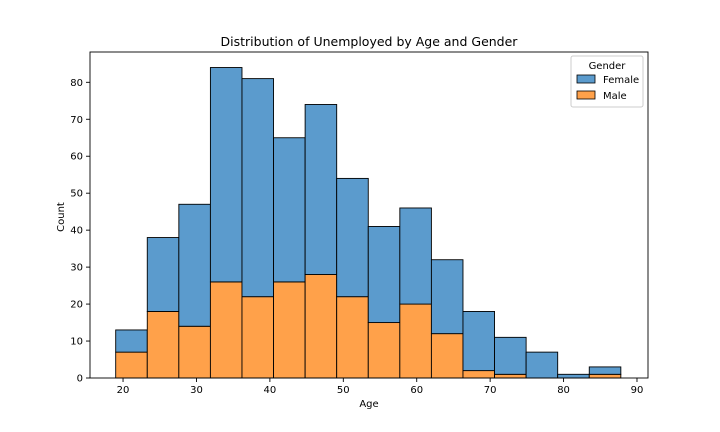  I want to click on x-tick-label-20: 20, so click(123, 390).